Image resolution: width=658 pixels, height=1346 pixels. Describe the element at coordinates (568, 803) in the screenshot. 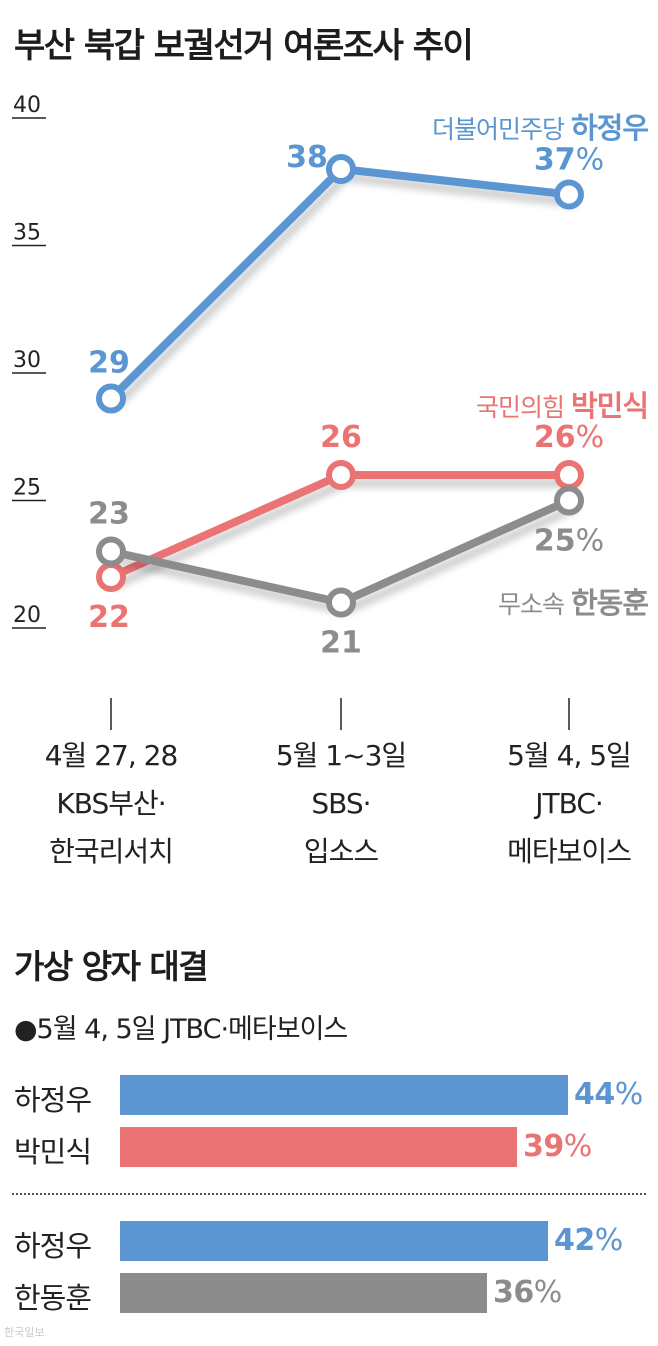

I see `x-category-label: JTBC·` at that location.